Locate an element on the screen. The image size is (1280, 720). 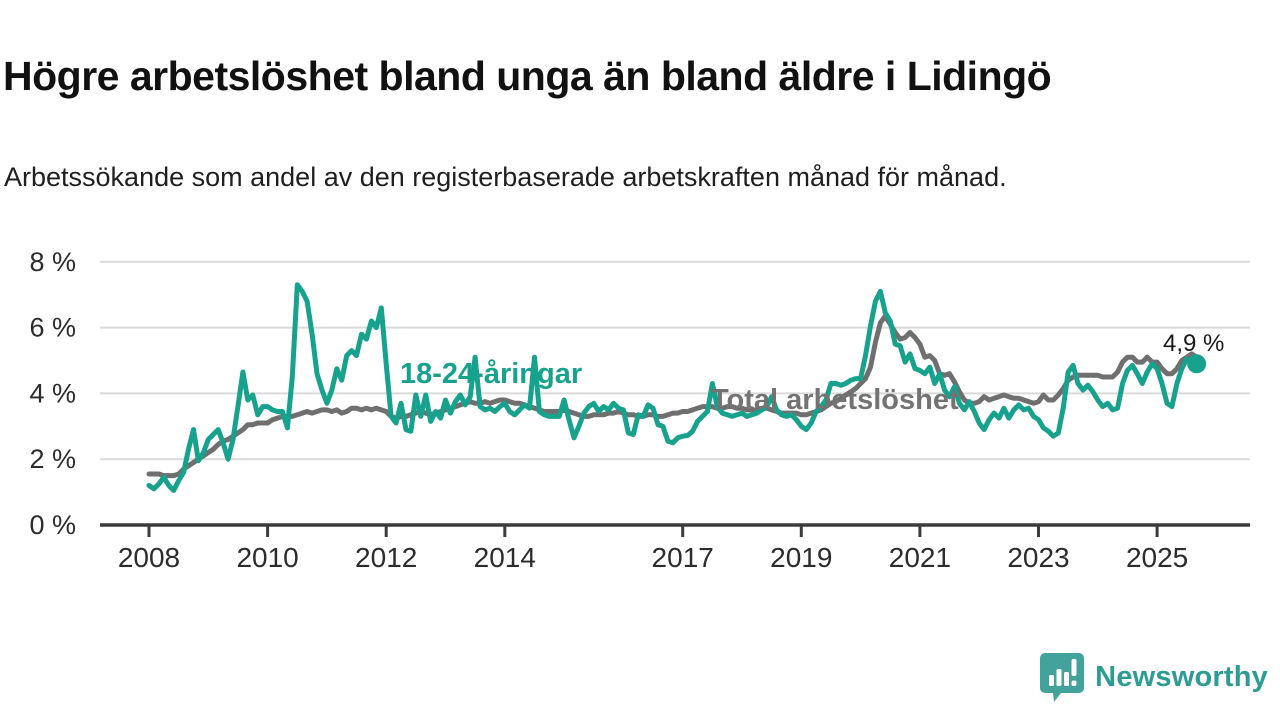
x-axis-tick-label: 2010 is located at coordinates (267, 557).